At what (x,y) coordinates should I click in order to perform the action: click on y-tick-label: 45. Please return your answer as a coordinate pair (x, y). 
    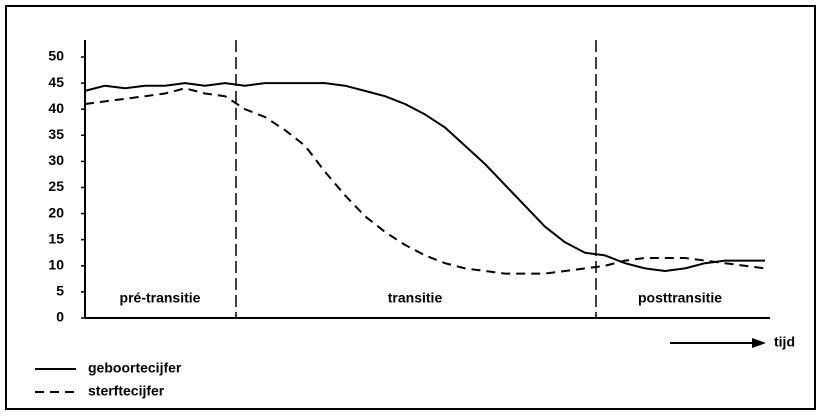
    Looking at the image, I should click on (56, 82).